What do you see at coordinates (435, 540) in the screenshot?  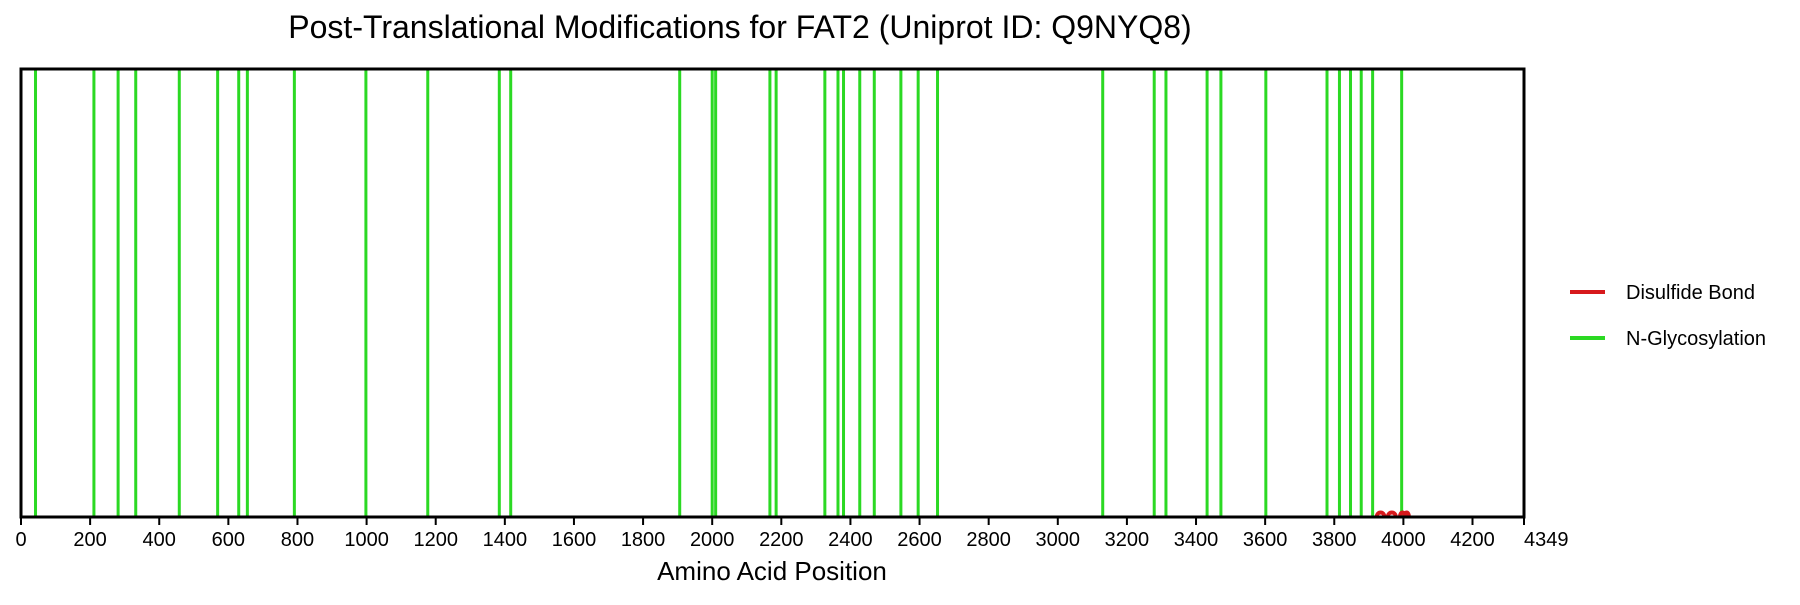 I see `x-tick-label: 1200` at bounding box center [435, 540].